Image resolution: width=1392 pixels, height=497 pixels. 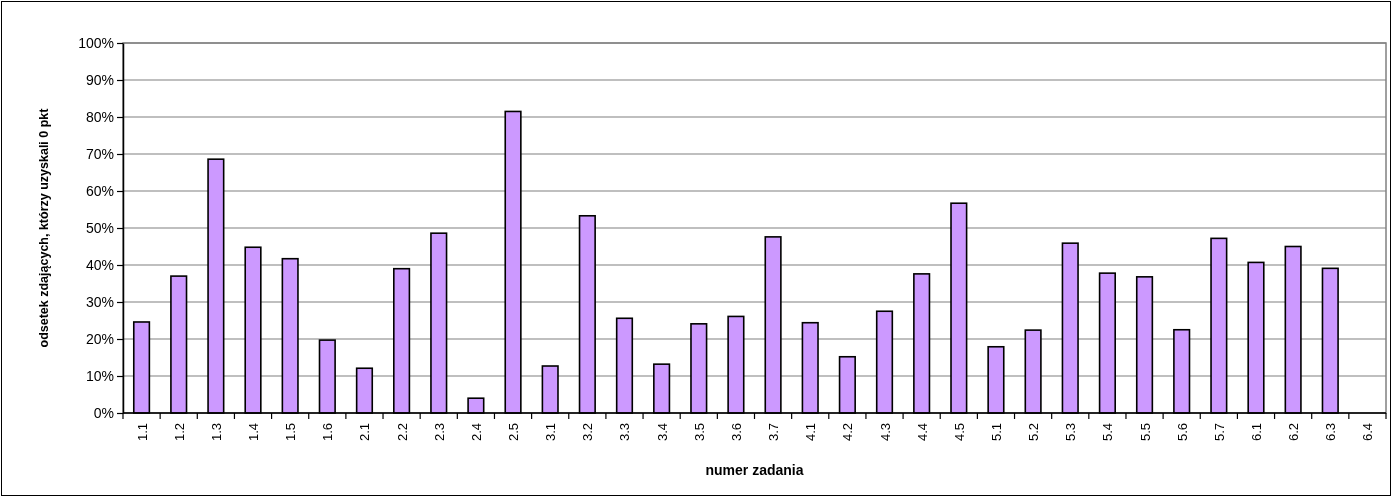 What do you see at coordinates (1108, 432) in the screenshot?
I see `x-tick-label: 5.4` at bounding box center [1108, 432].